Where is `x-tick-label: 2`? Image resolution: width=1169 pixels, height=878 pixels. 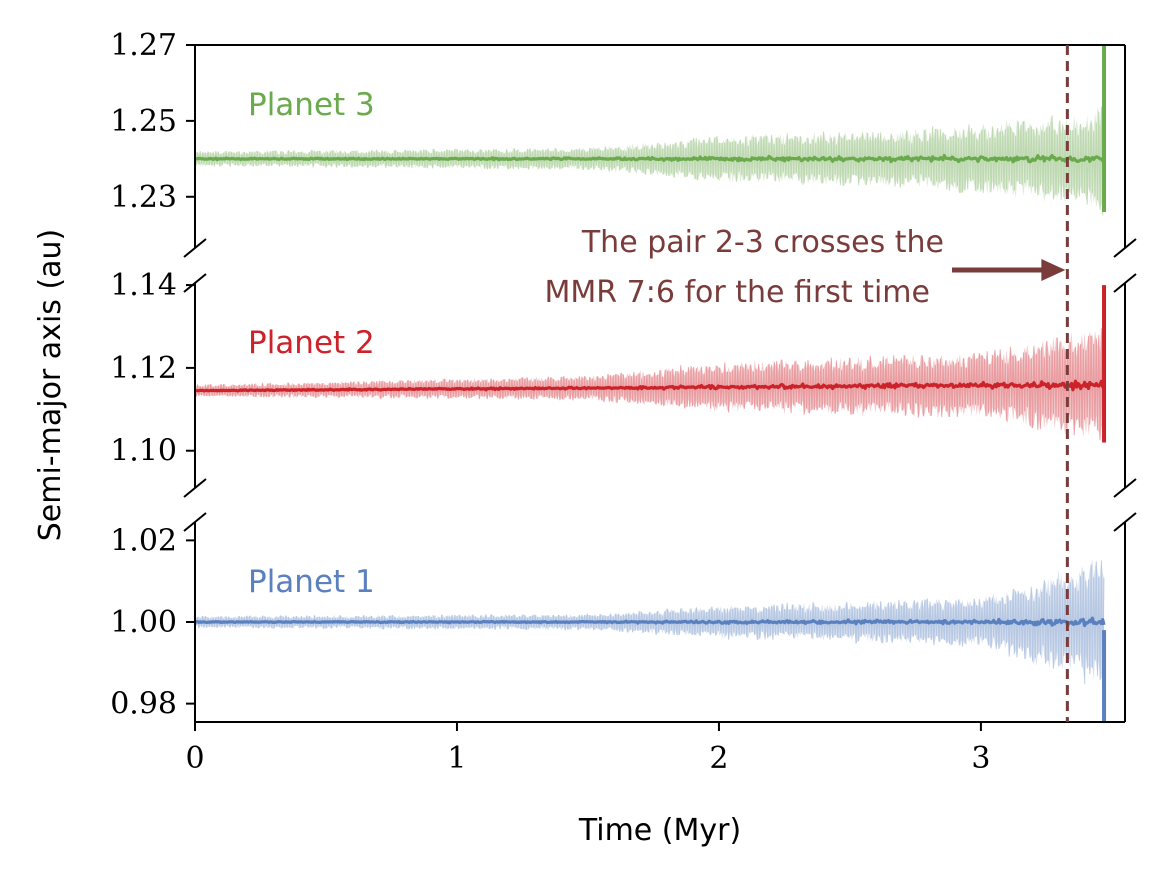
x-tick-label: 2 is located at coordinates (718, 758).